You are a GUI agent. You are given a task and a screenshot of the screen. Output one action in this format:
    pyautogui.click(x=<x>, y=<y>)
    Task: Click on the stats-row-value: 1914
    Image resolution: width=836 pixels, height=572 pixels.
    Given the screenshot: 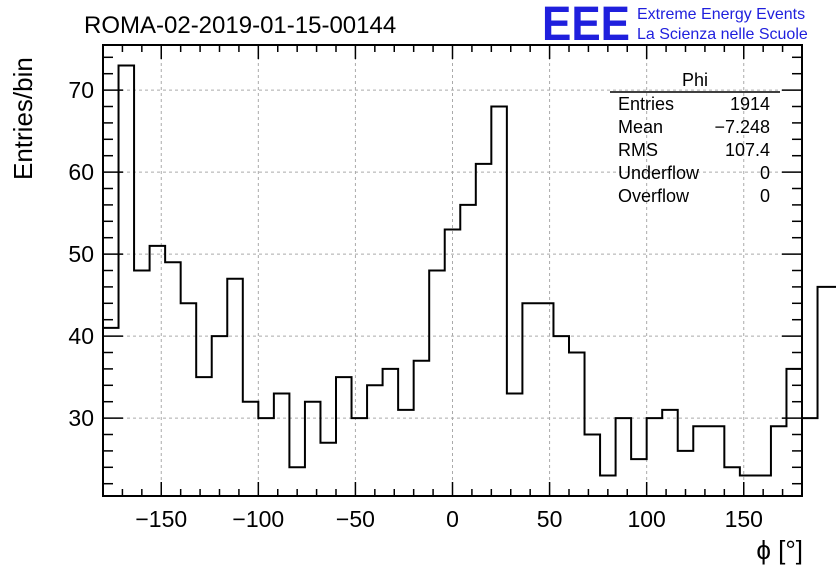 What is the action you would take?
    pyautogui.click(x=750, y=104)
    